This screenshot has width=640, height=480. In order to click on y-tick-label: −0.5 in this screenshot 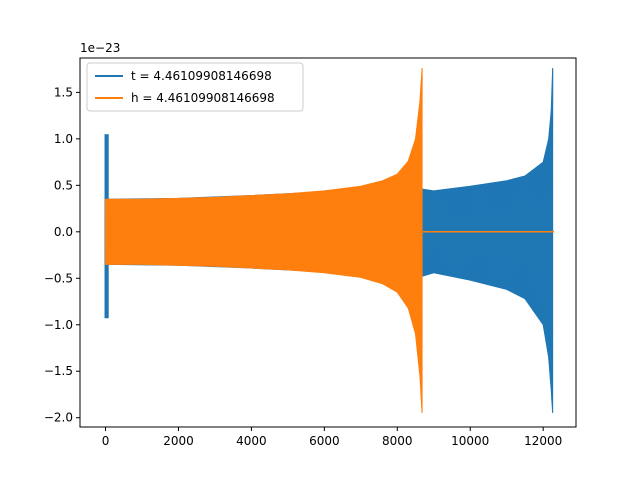, I will do `click(58, 278)`.